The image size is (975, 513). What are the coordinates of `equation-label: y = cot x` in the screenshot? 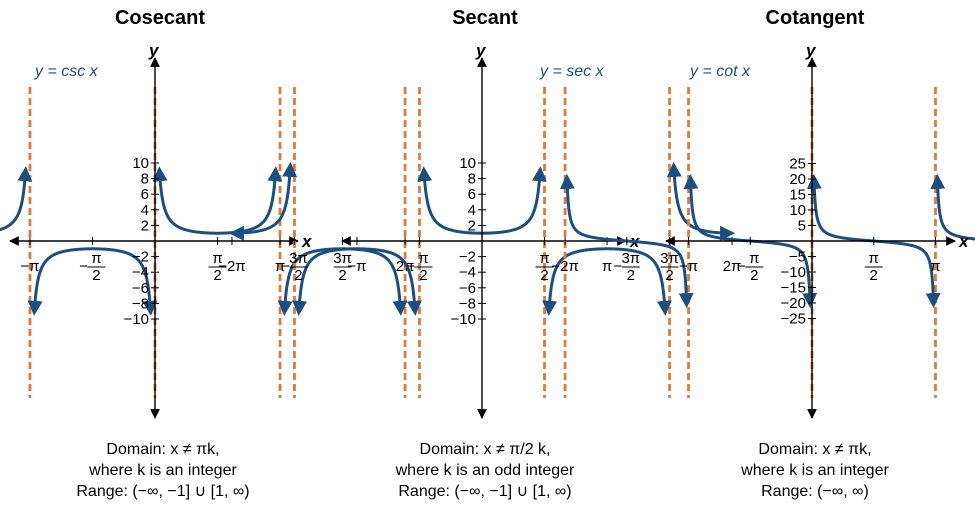 It's located at (720, 71).